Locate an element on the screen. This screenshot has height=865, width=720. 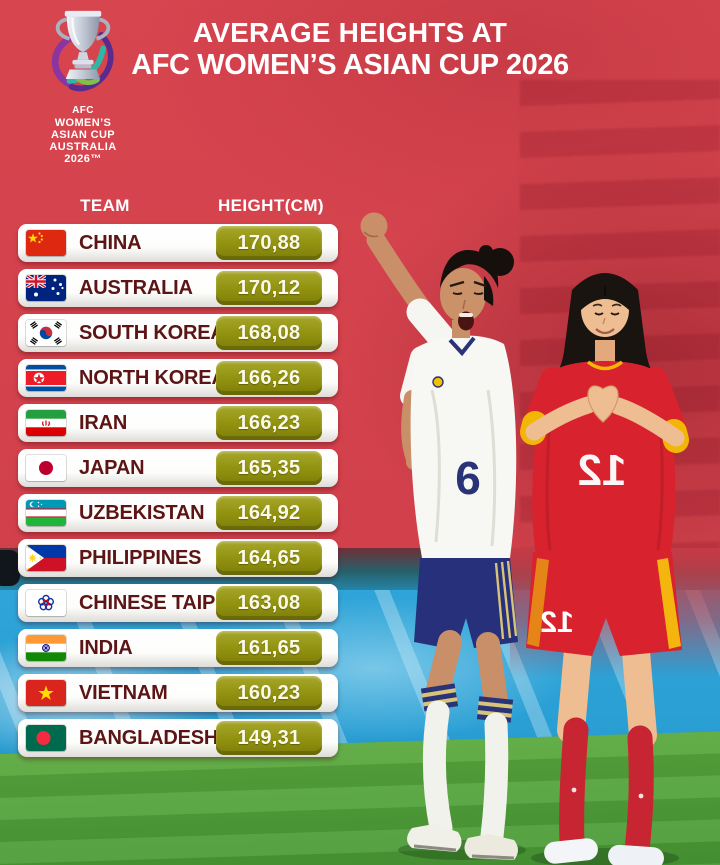
team-name: PHILIPPINES is located at coordinates (140, 557).